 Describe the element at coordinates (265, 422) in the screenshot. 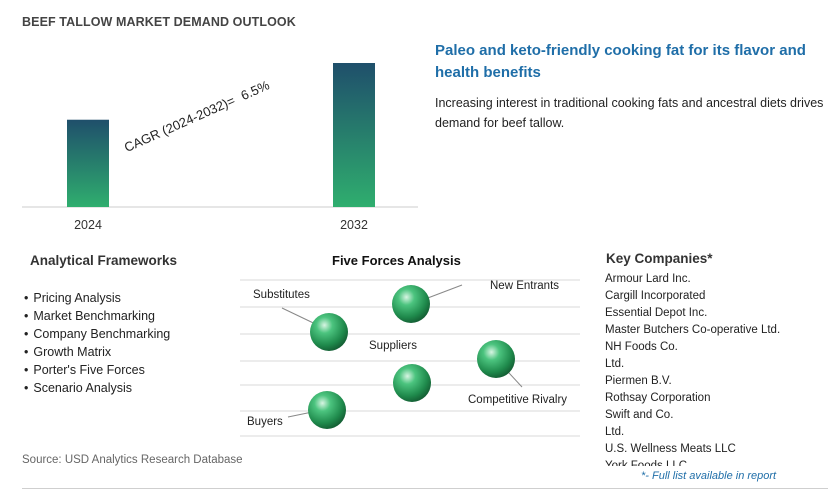

I see `label-buyers: Buyers` at that location.